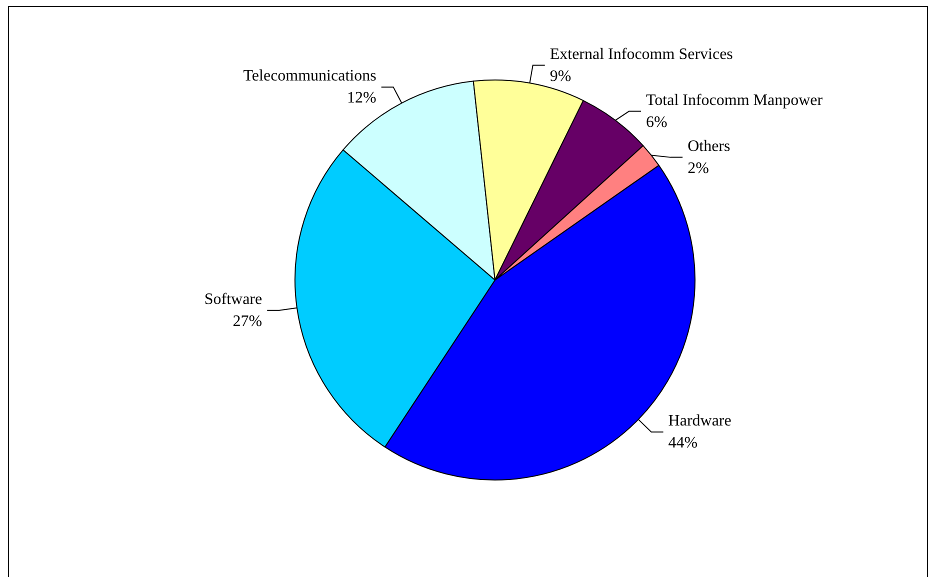  Describe the element at coordinates (233, 299) in the screenshot. I see `slice-label: Software` at that location.